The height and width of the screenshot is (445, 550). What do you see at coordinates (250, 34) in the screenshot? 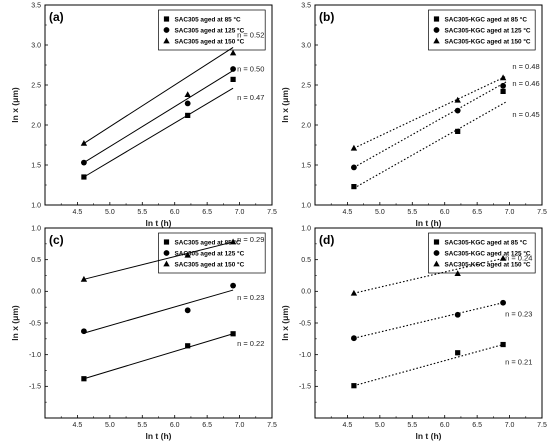
I see `n-label: n = 0.52` at bounding box center [250, 34].